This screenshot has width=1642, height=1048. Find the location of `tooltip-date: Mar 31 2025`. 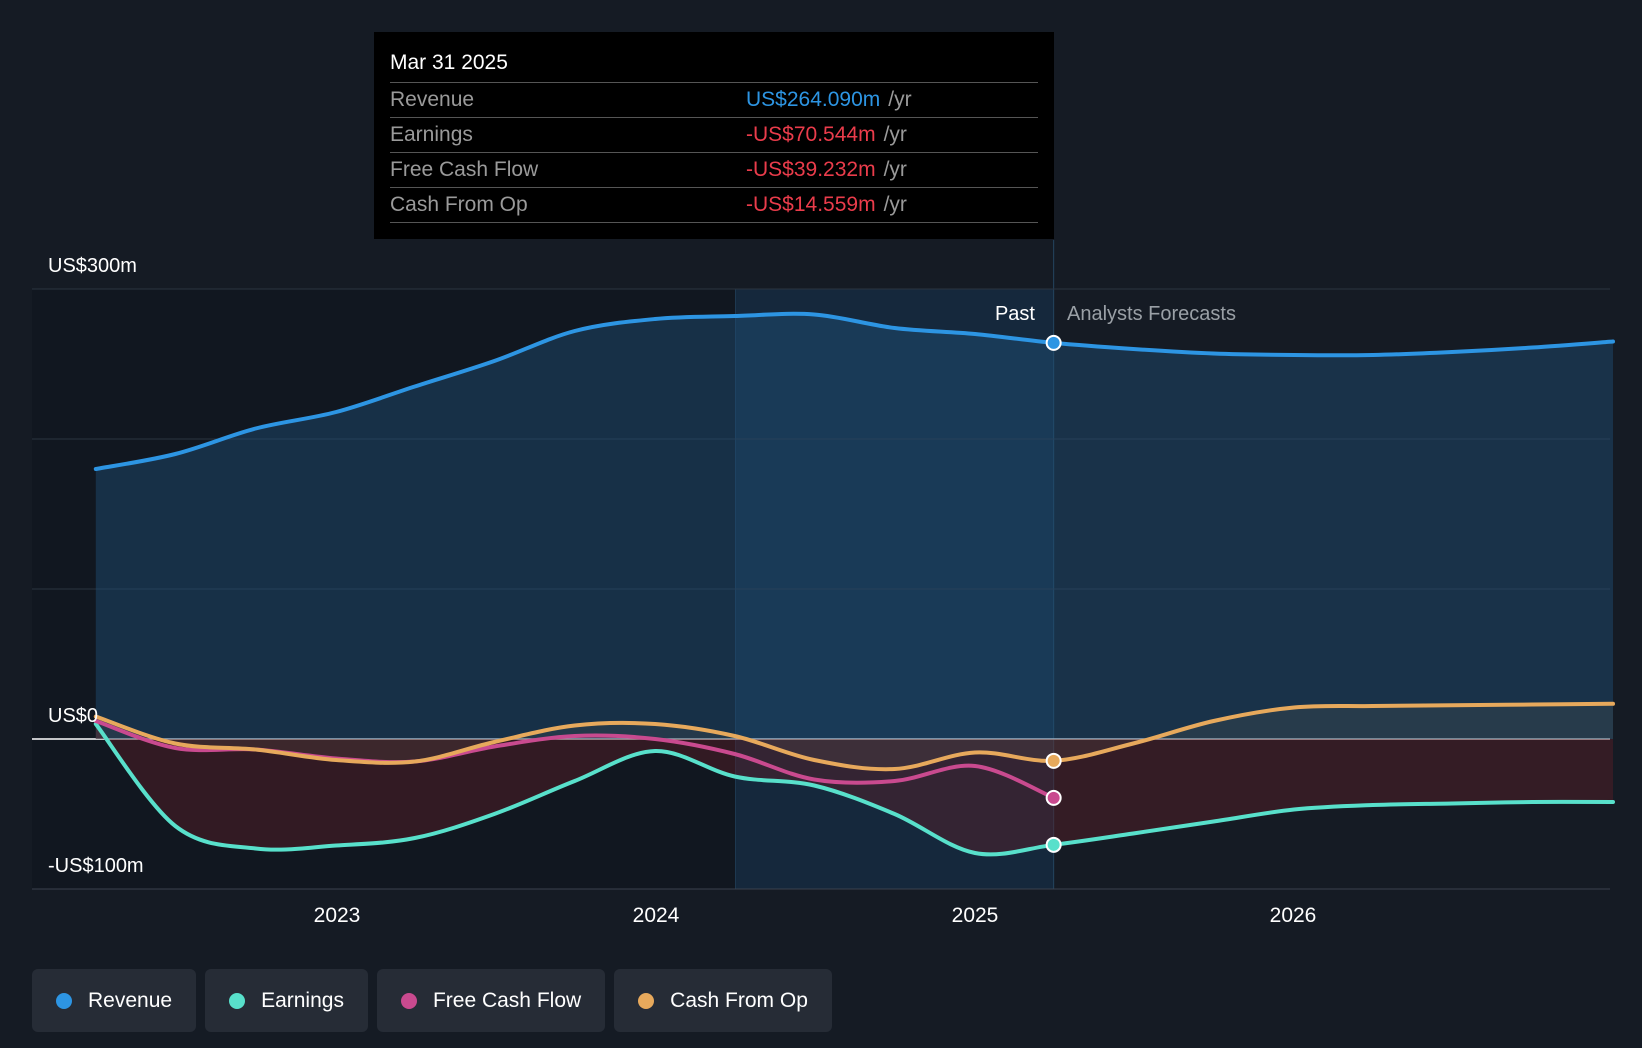

tooltip-date: Mar 31 2025 is located at coordinates (714, 64).